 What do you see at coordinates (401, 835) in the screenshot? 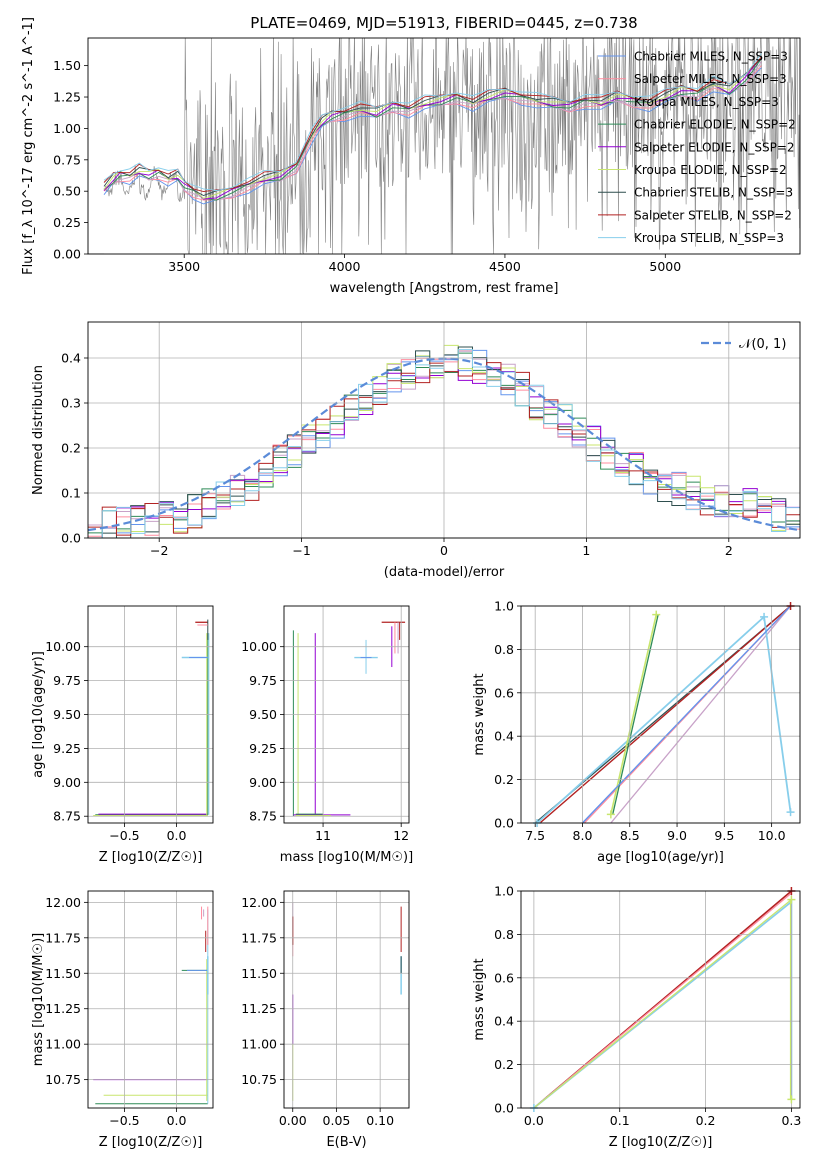
I see `x-tick-label: 12` at bounding box center [401, 835].